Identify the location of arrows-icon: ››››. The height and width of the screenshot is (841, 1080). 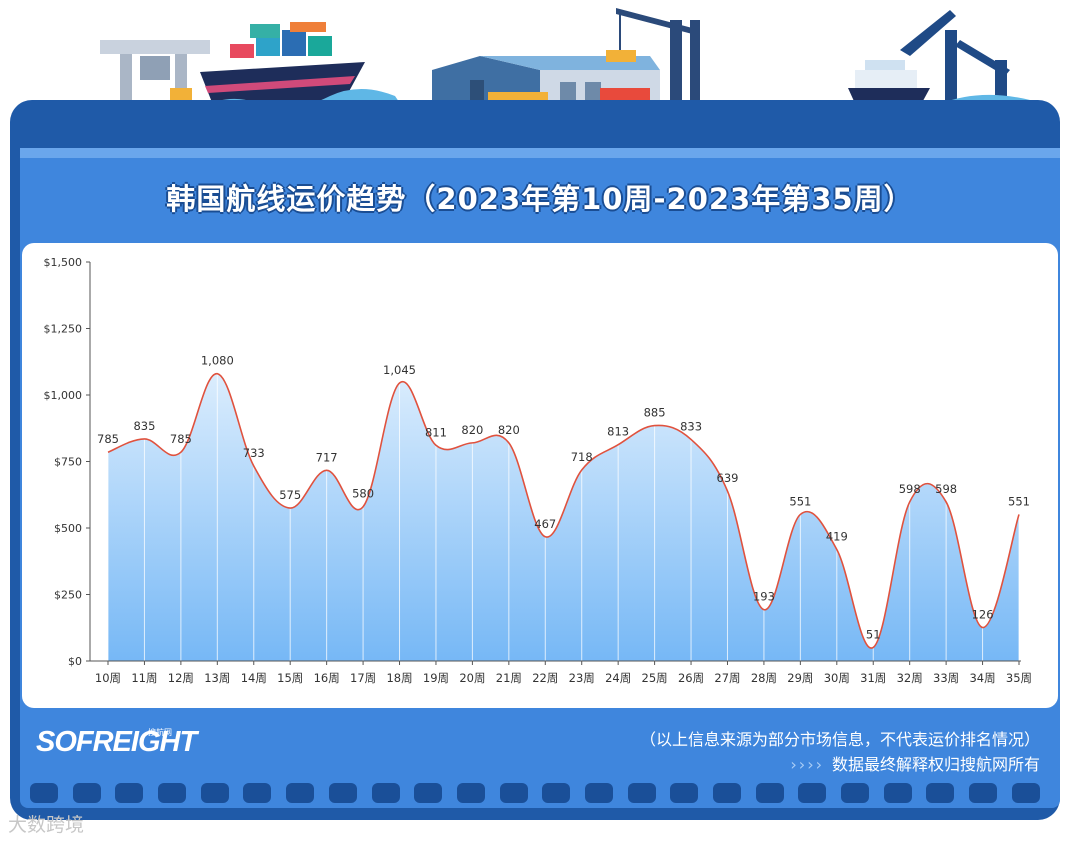
(807, 764).